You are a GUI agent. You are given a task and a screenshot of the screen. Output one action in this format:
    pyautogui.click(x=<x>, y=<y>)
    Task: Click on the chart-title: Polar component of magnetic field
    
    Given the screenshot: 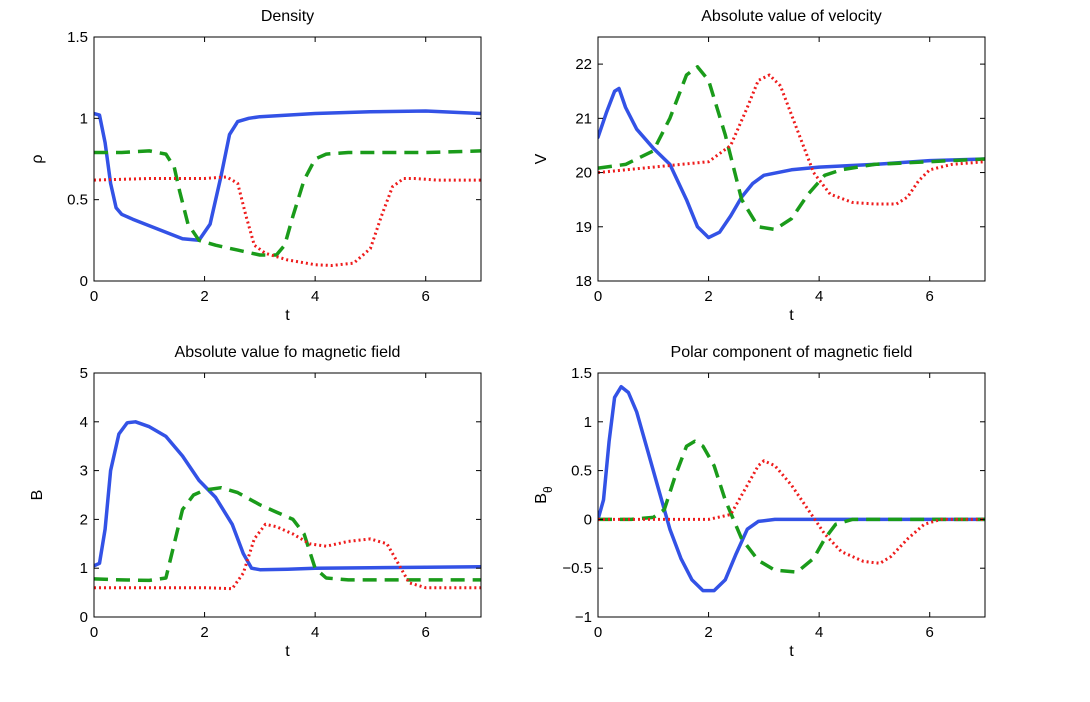 What is the action you would take?
    pyautogui.click(x=792, y=352)
    